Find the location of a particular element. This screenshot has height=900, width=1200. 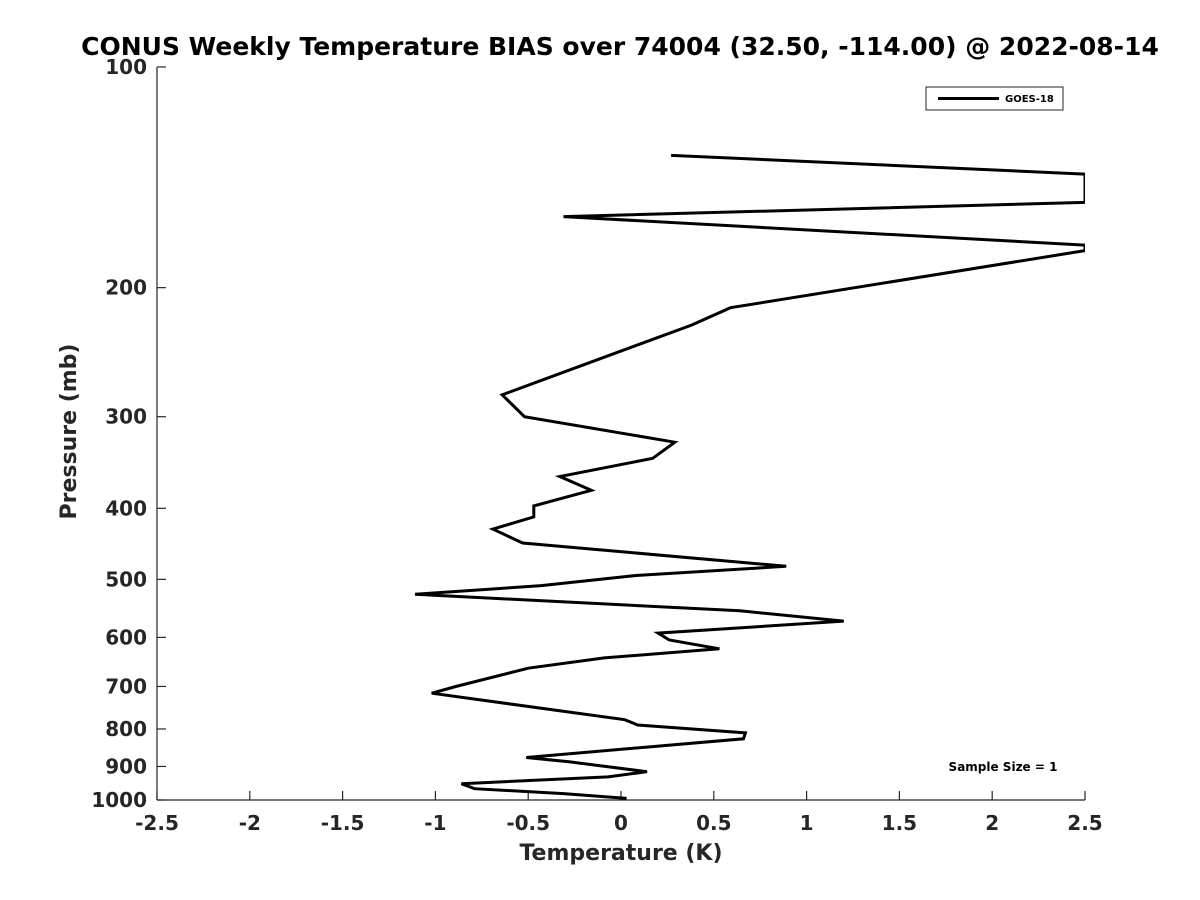

x-tick-label: -2 is located at coordinates (250, 823).